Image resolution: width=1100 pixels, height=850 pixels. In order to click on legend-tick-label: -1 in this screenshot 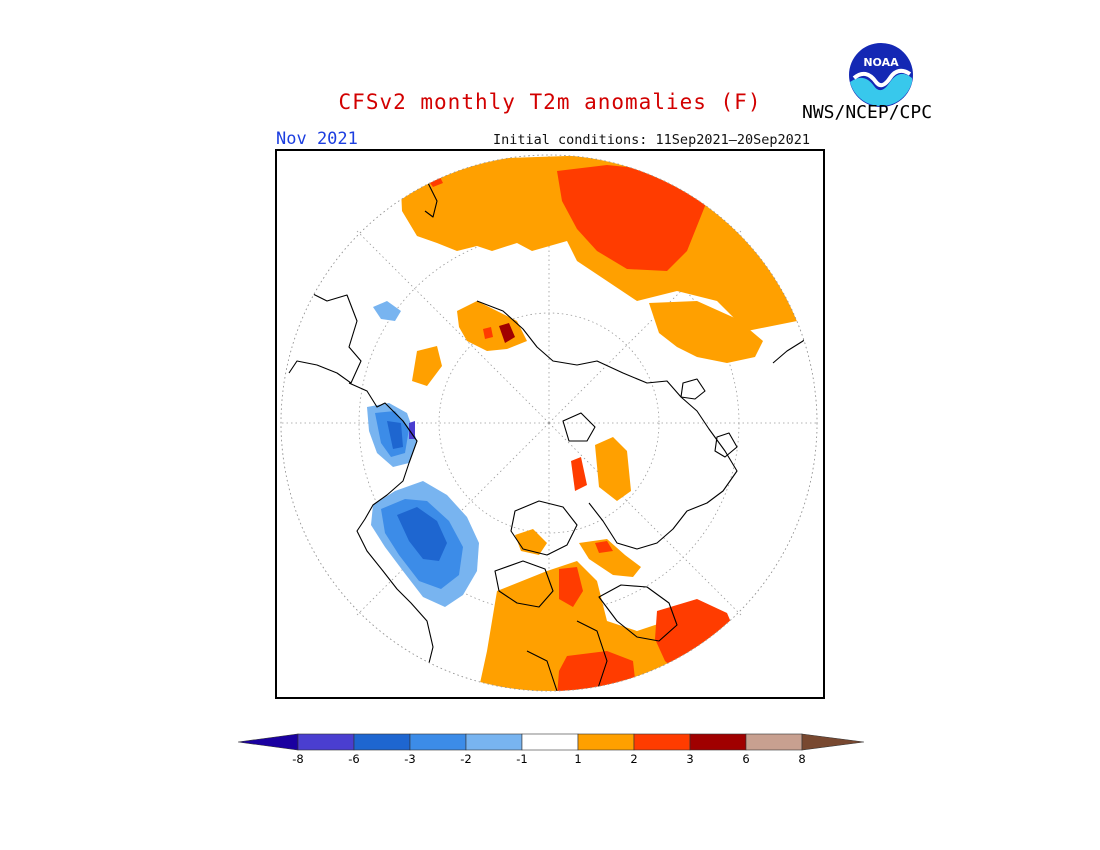, I will do `click(522, 759)`.